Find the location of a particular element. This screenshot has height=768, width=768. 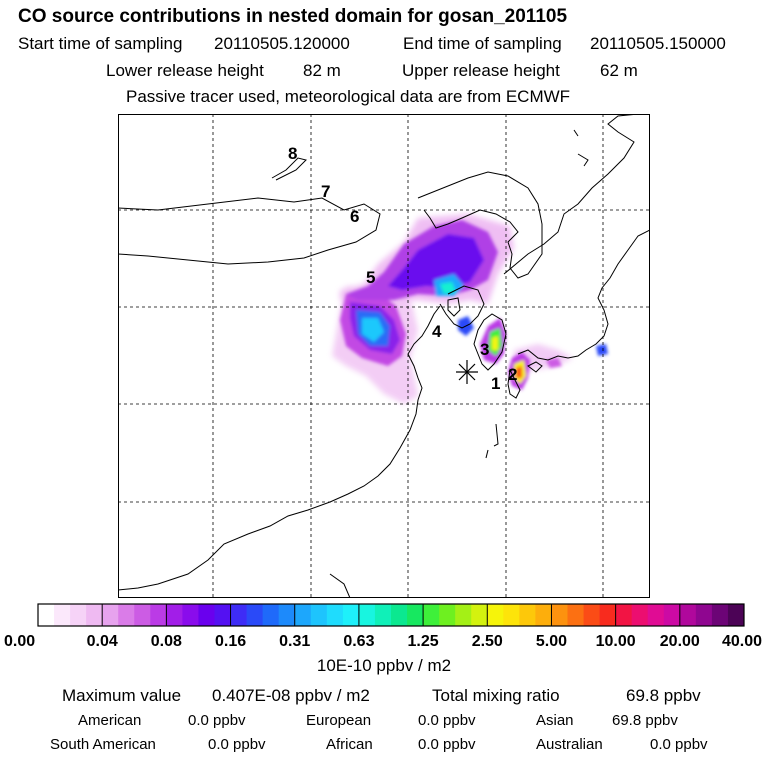

upper-height-label: Upper release height is located at coordinates (481, 70).